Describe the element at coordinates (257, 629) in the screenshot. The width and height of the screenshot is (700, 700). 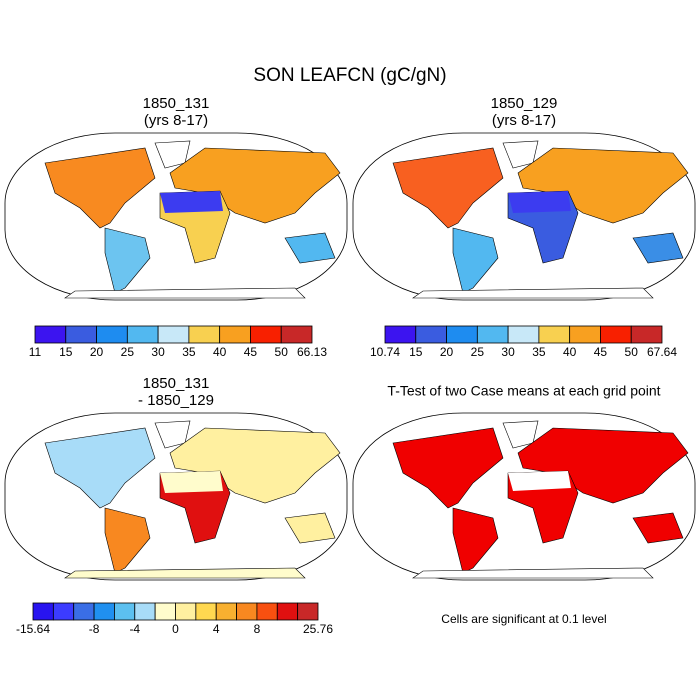
I see `colorbar-label: 8` at that location.